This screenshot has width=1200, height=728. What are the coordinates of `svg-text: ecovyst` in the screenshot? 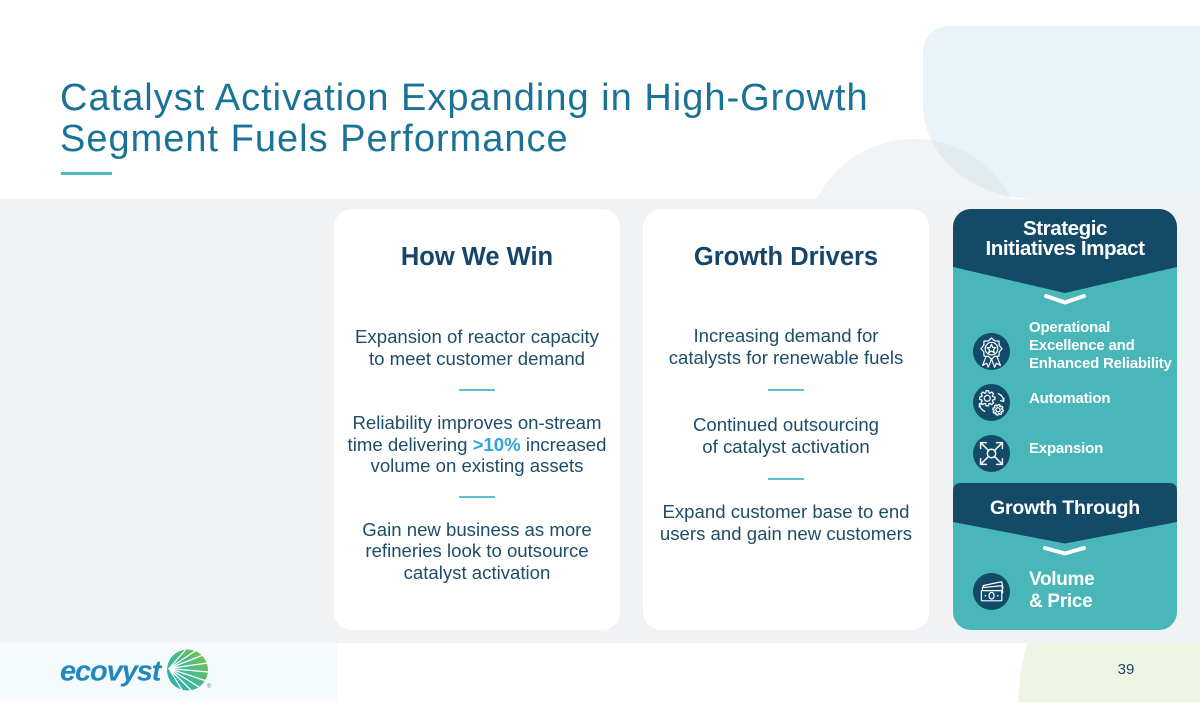 It's located at (111, 672).